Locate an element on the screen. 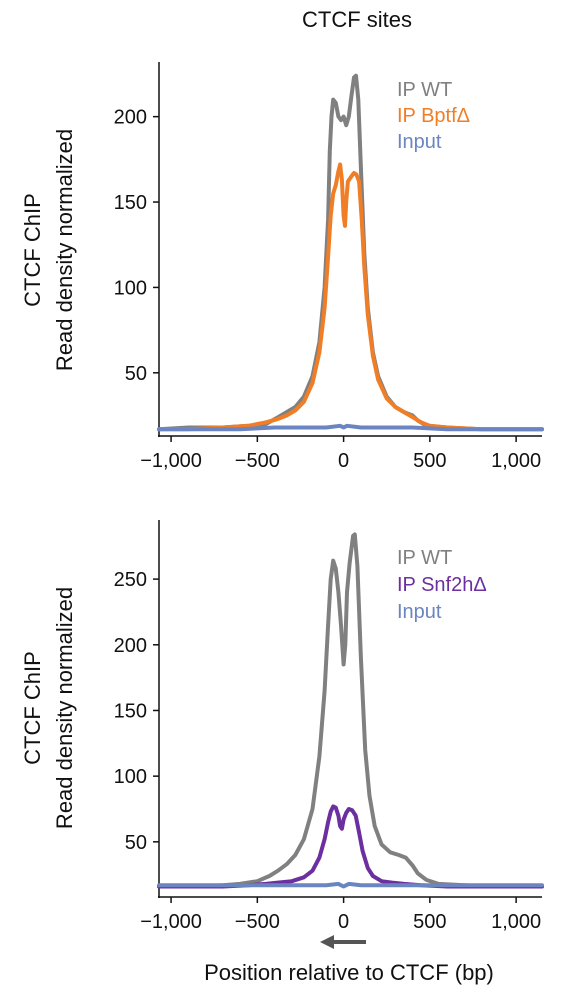 This screenshot has width=582, height=996. legend-item-ip-snf2h: IP Snf2hΔ is located at coordinates (442, 585).